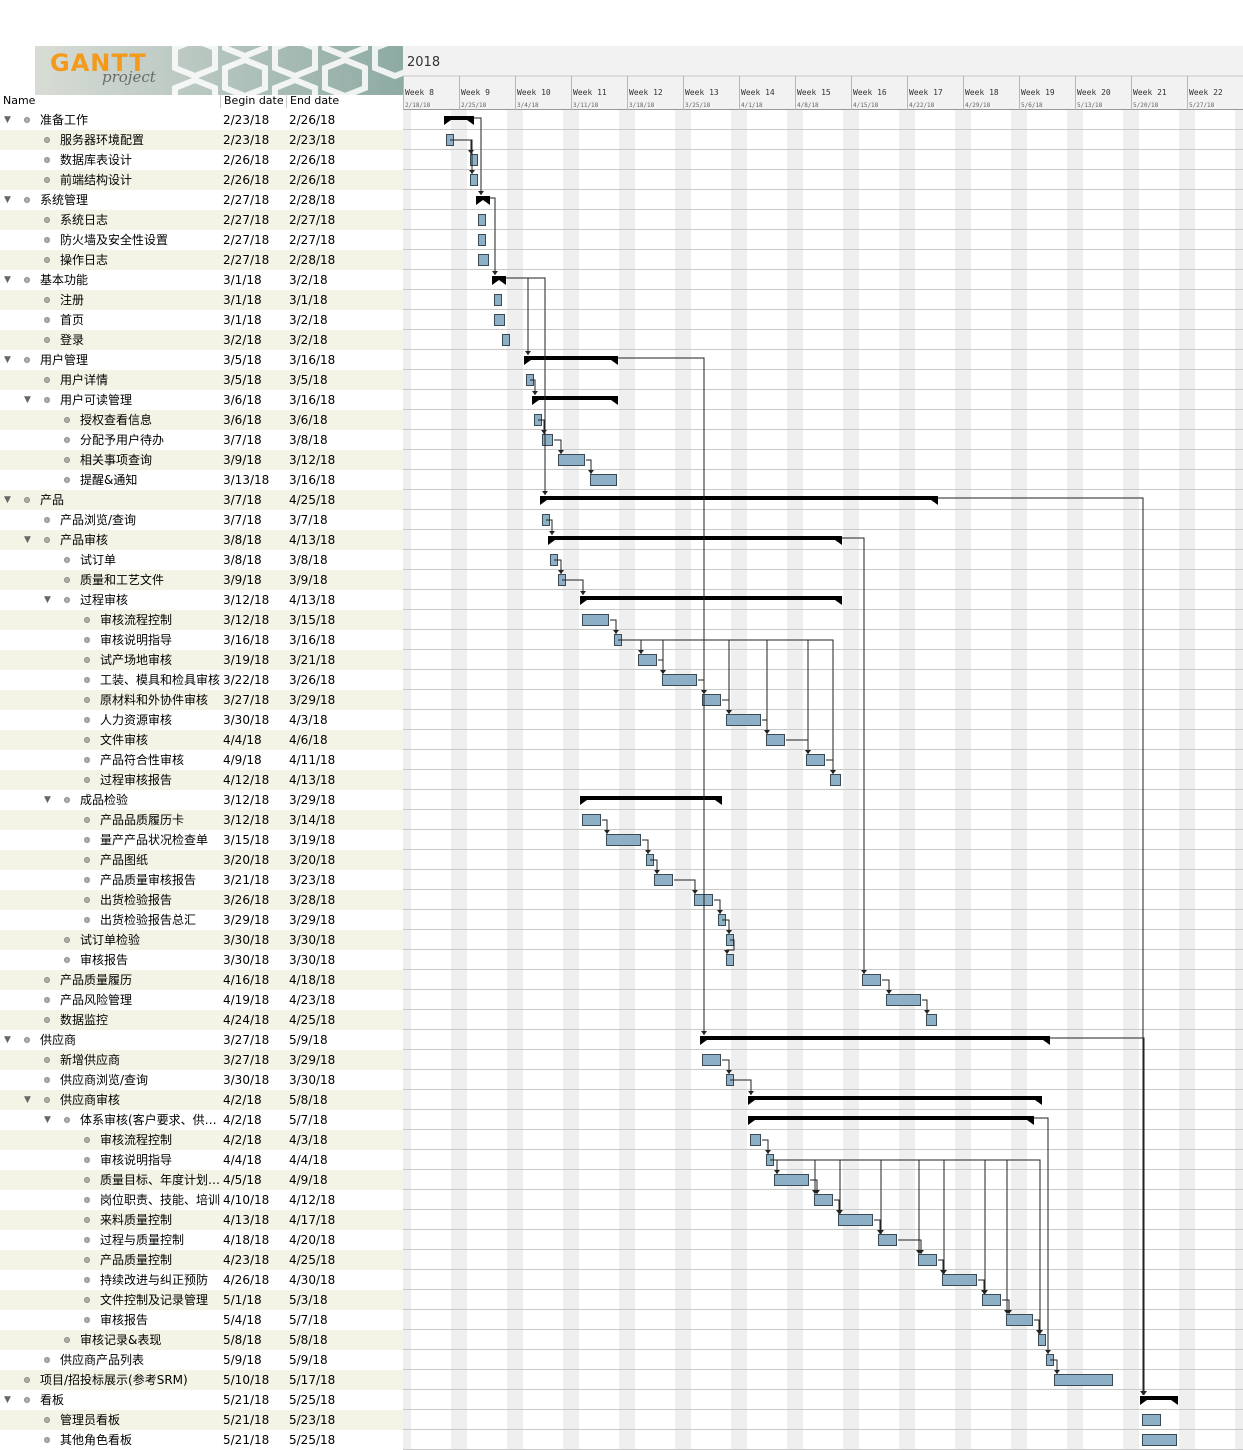  What do you see at coordinates (201, 280) in the screenshot?
I see `task-row: ▼ 基本功能 3/1/18 3/2/18` at bounding box center [201, 280].